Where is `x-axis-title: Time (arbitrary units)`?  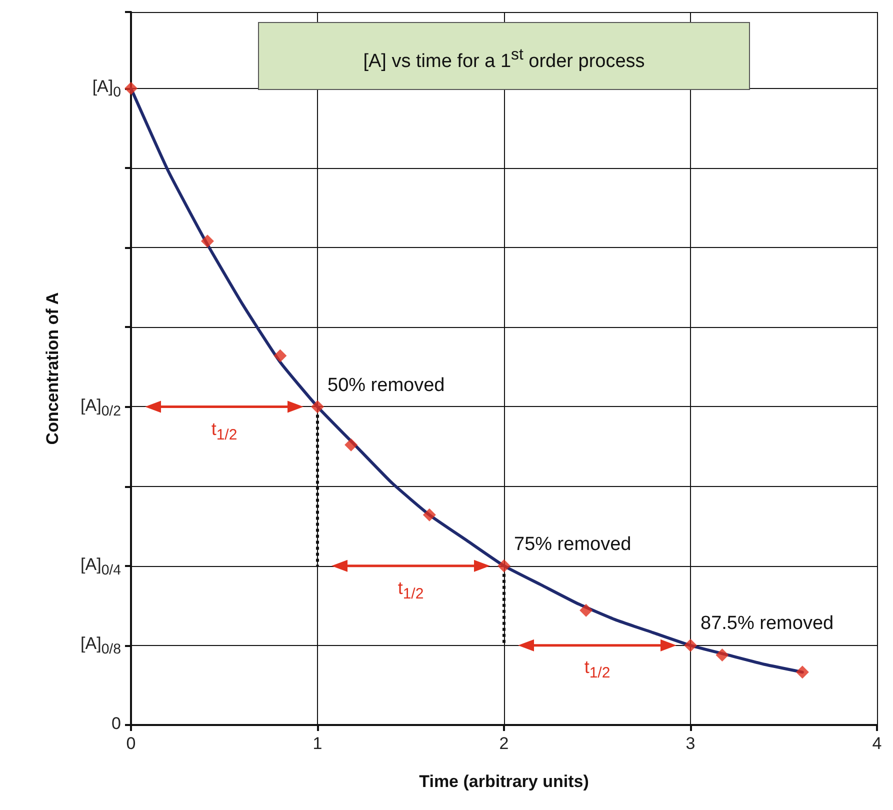 x-axis-title: Time (arbitrary units) is located at coordinates (504, 781).